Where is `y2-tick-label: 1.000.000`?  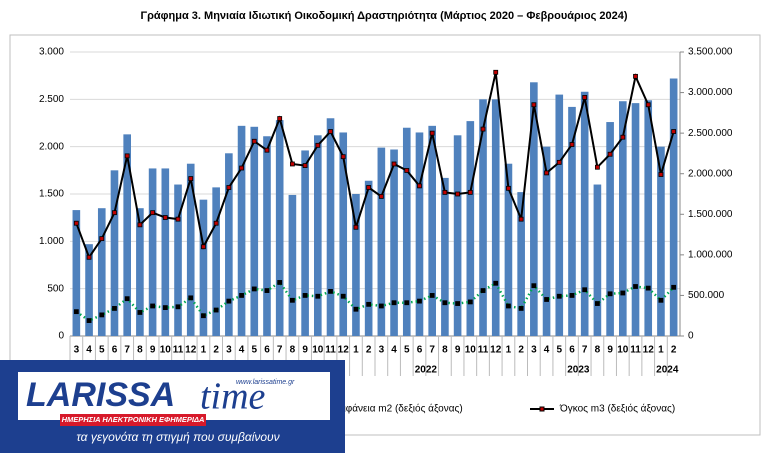
y2-tick-label: 1.000.000 is located at coordinates (710, 254).